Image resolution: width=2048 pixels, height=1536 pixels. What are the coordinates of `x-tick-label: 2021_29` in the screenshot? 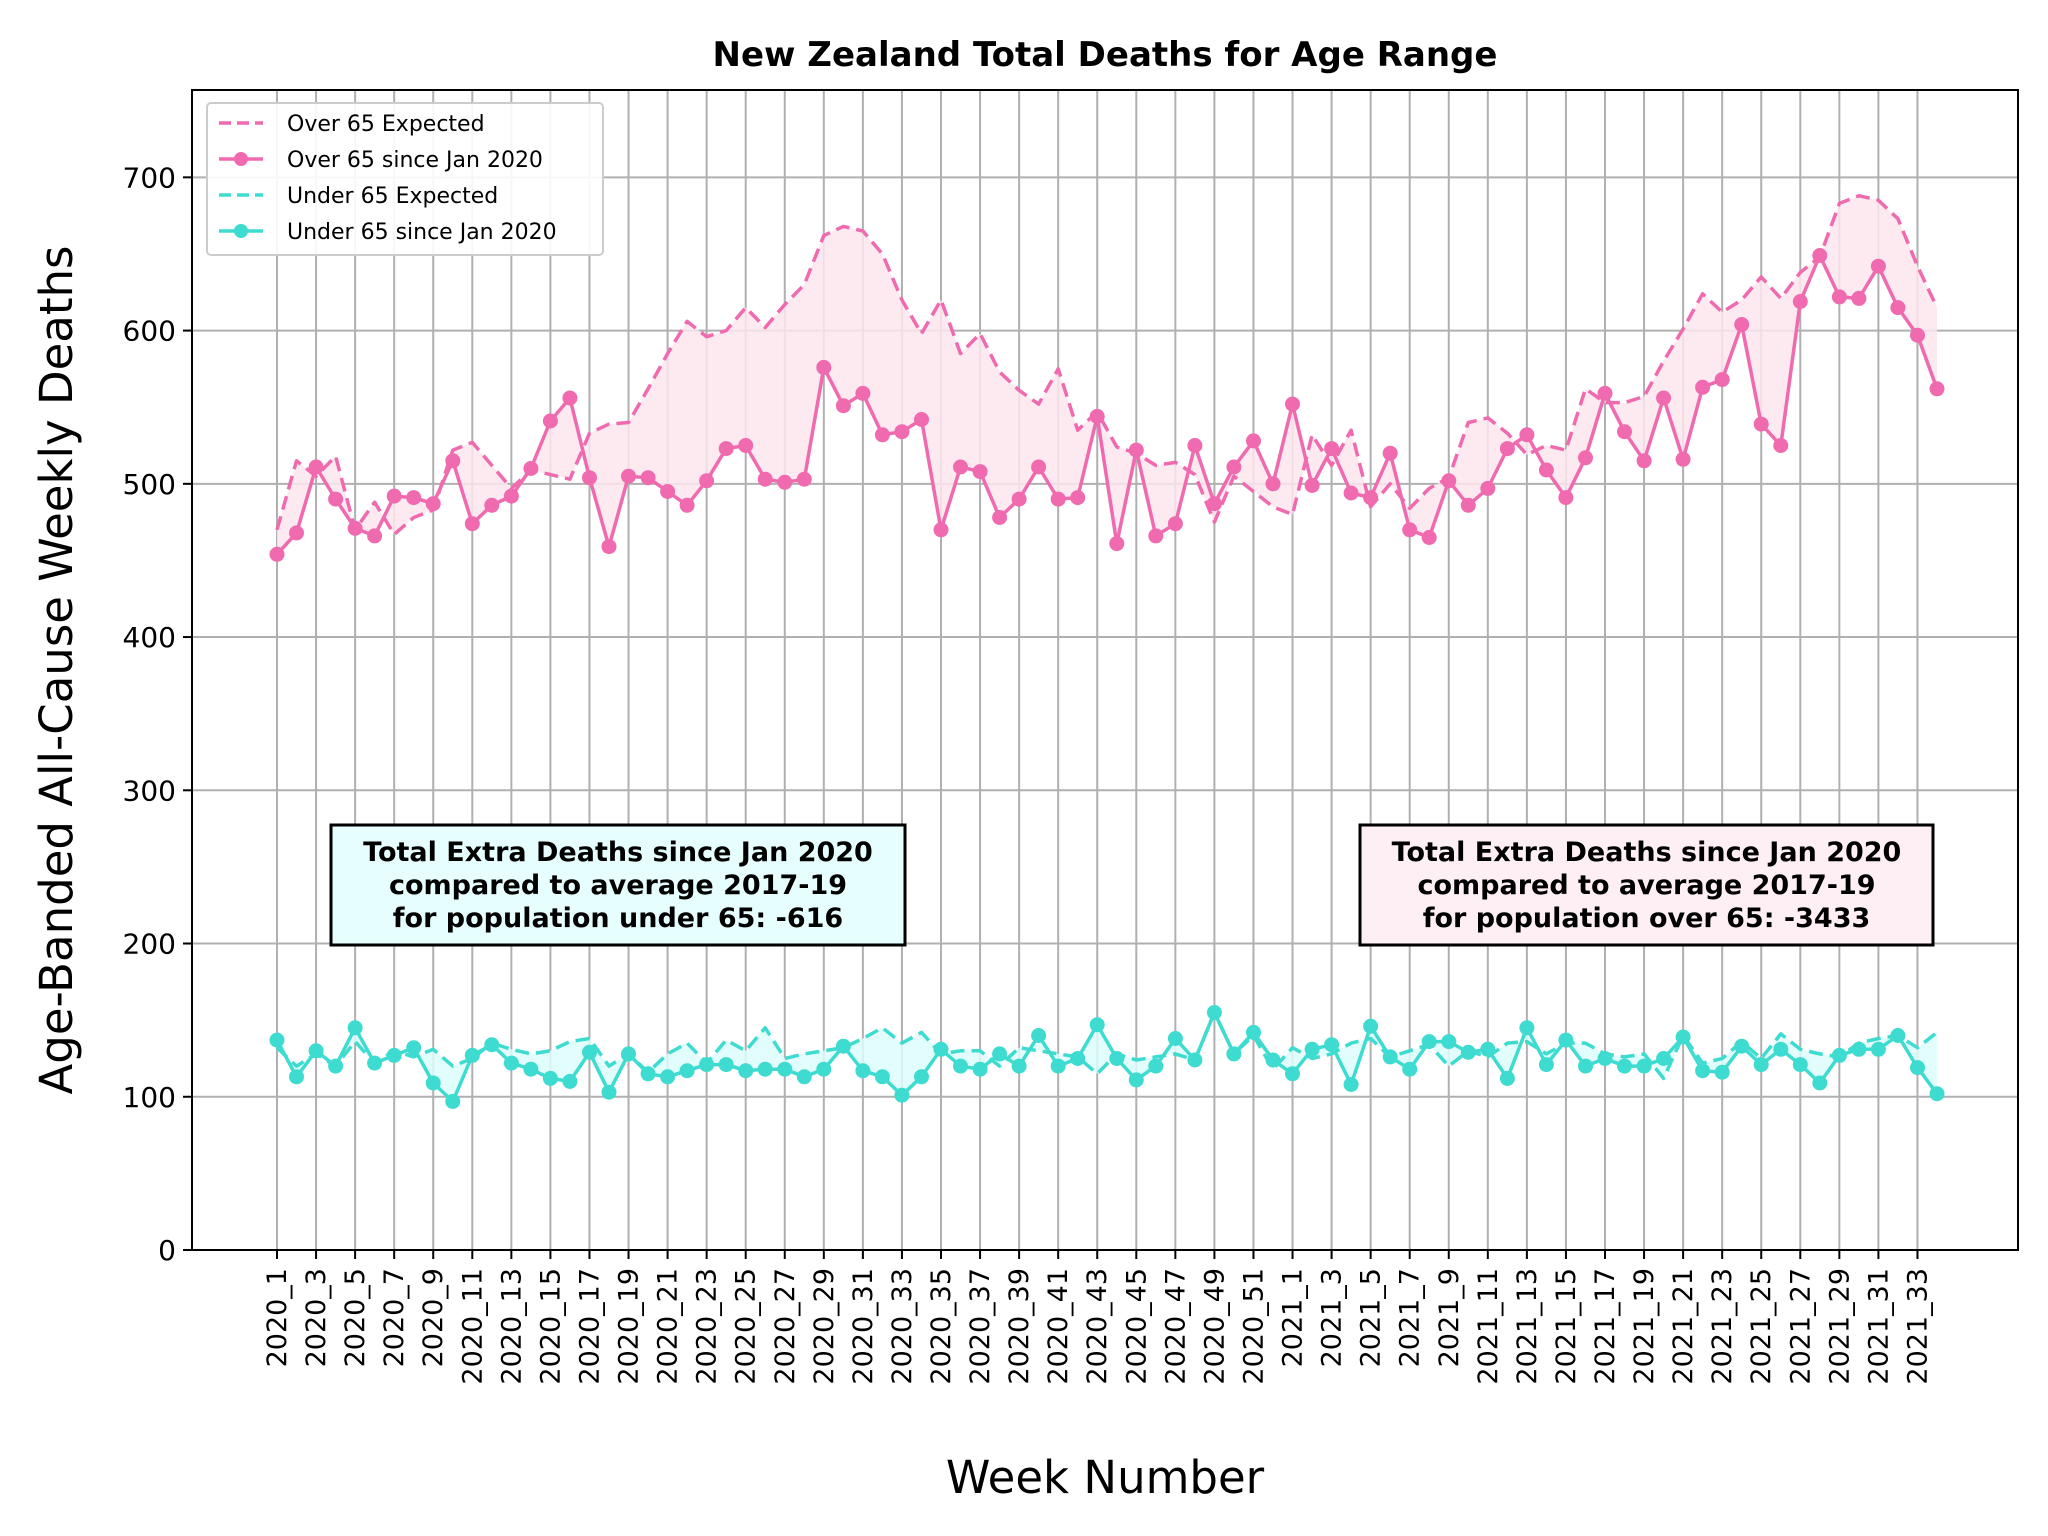 It's located at (1839, 1326).